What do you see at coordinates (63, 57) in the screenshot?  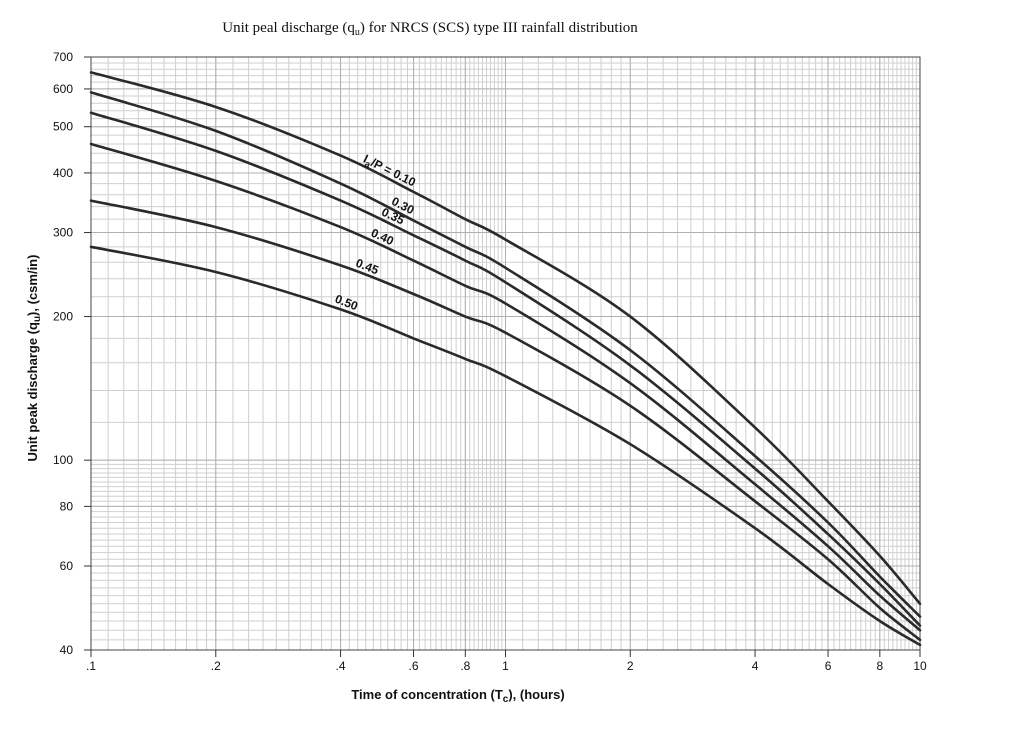 I see `y-tick-label: 700` at bounding box center [63, 57].